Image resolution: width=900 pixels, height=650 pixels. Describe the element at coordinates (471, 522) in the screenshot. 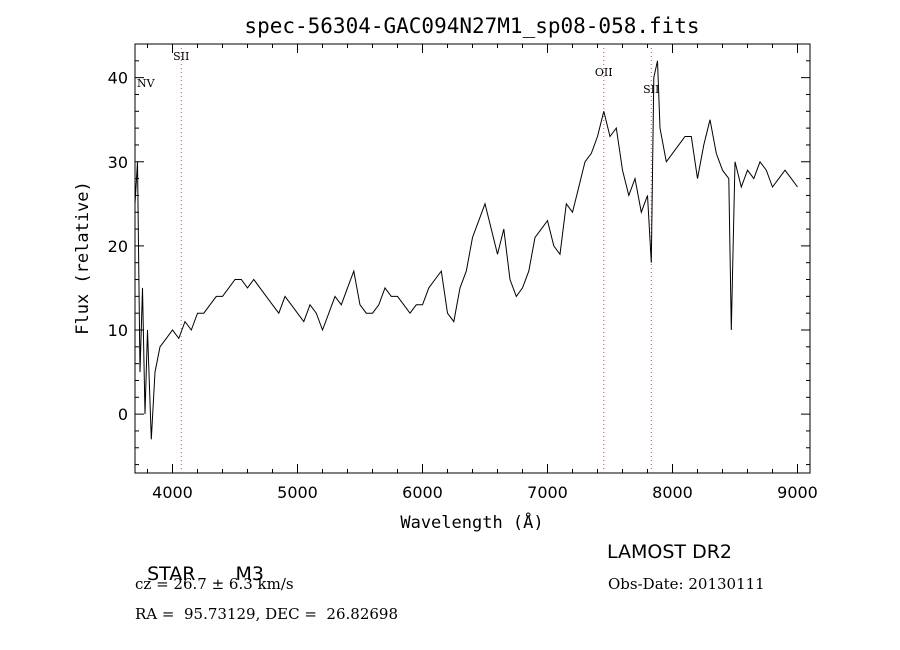

I see `x-axis-label: Wavelength (Å)` at that location.